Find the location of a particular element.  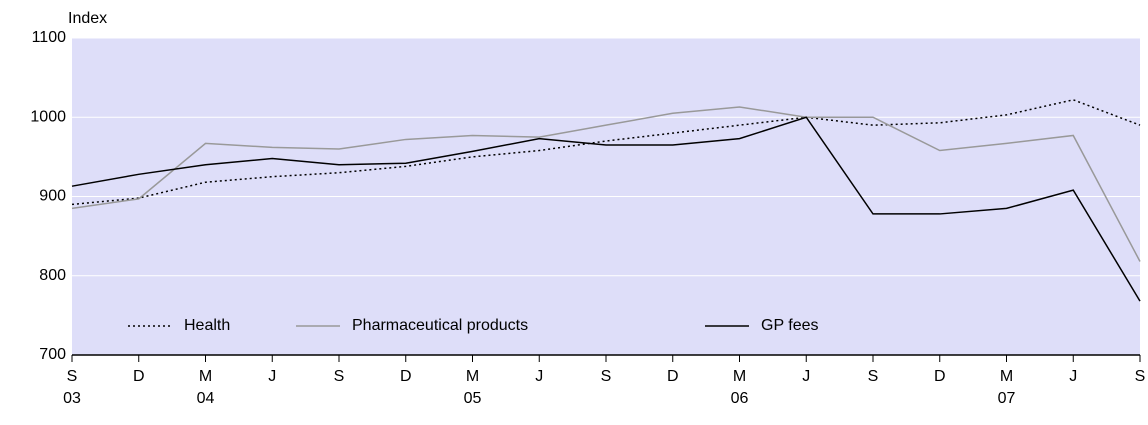

year-label: 06 is located at coordinates (740, 398).